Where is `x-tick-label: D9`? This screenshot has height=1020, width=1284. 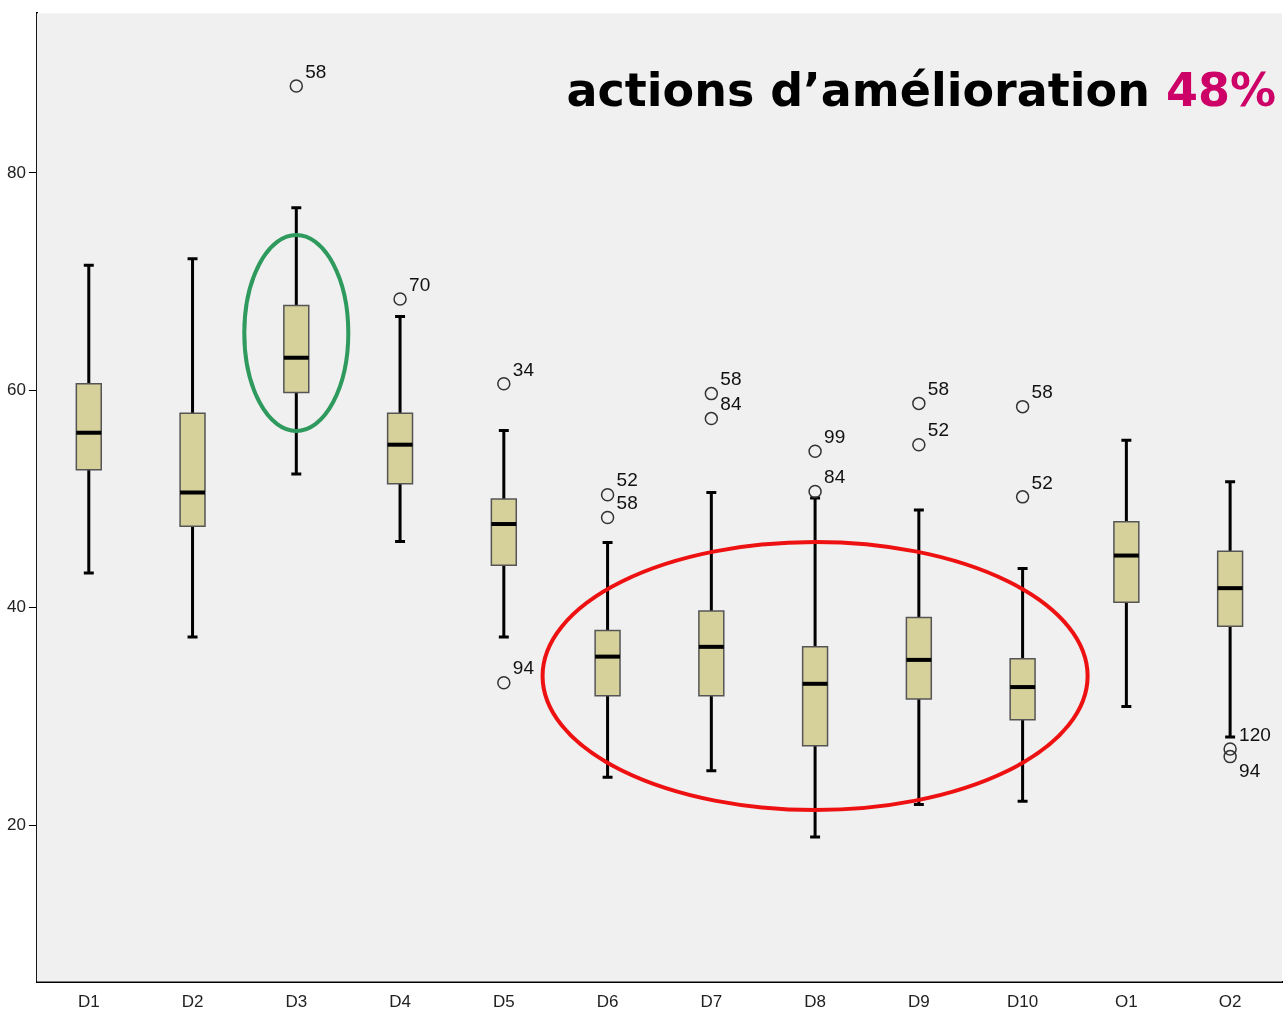
x-tick-label: D9 is located at coordinates (918, 1002).